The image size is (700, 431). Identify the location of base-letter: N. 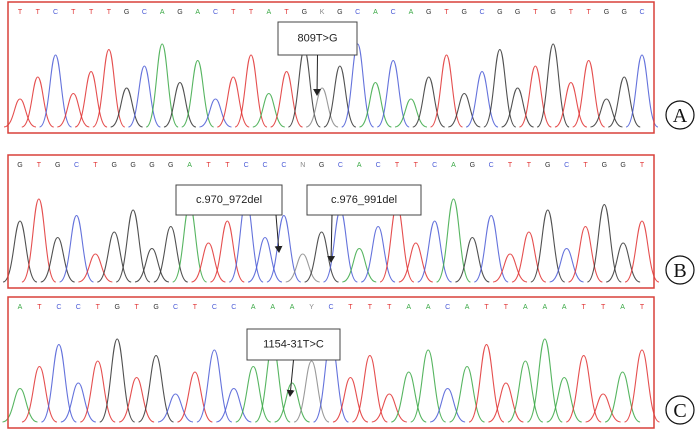
(302, 165).